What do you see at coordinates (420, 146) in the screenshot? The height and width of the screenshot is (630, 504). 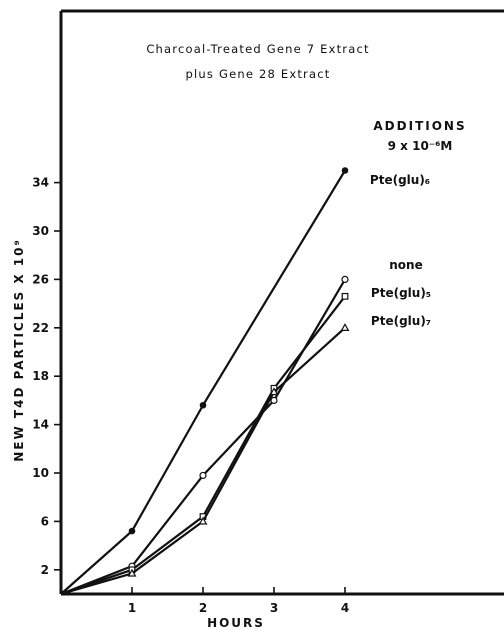 I see `legend-title-line-2: 9 x 10⁻⁶M` at bounding box center [420, 146].